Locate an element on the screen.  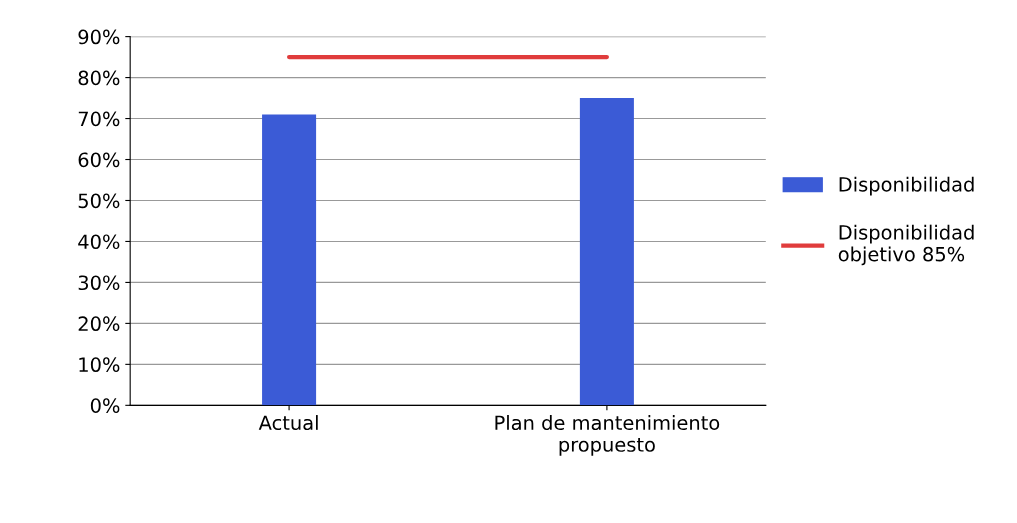
x-tick-label: Plan de mantenimiento propuesto is located at coordinates (607, 435).